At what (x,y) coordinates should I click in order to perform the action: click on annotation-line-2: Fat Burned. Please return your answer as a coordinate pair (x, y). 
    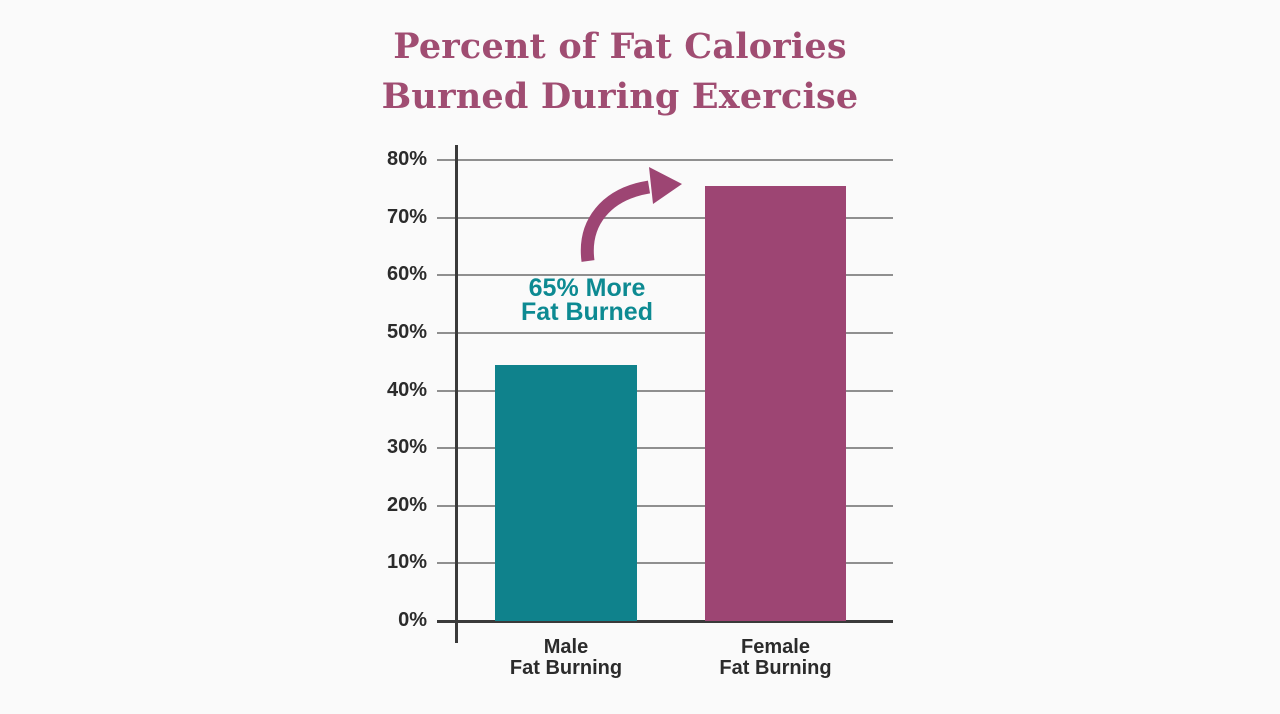
    Looking at the image, I should click on (587, 312).